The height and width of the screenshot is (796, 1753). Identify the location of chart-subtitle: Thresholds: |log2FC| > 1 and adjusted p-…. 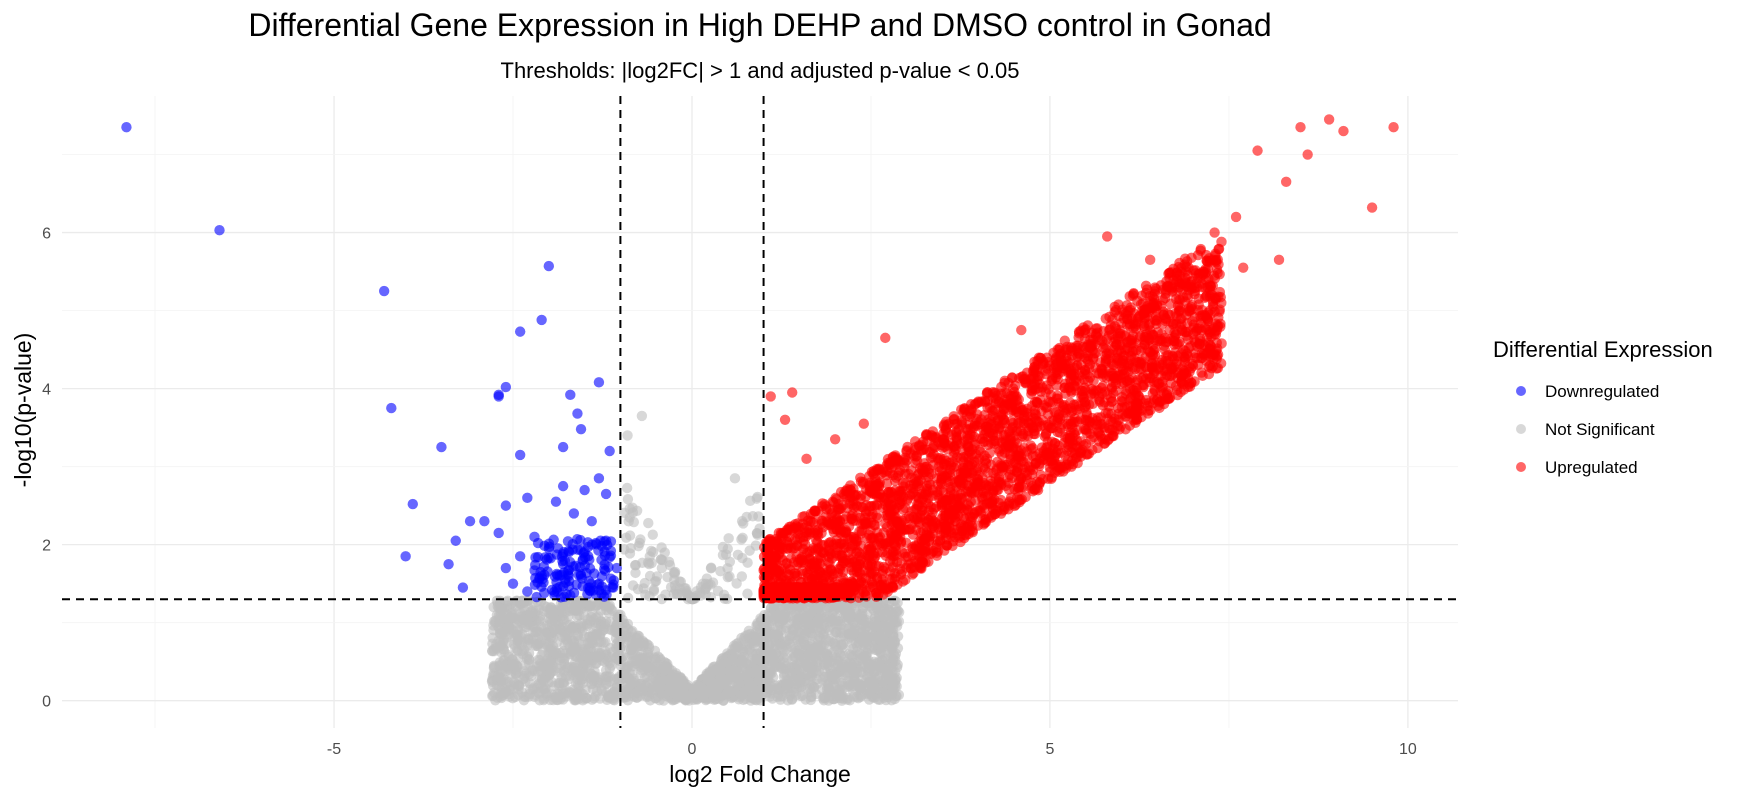
(760, 70).